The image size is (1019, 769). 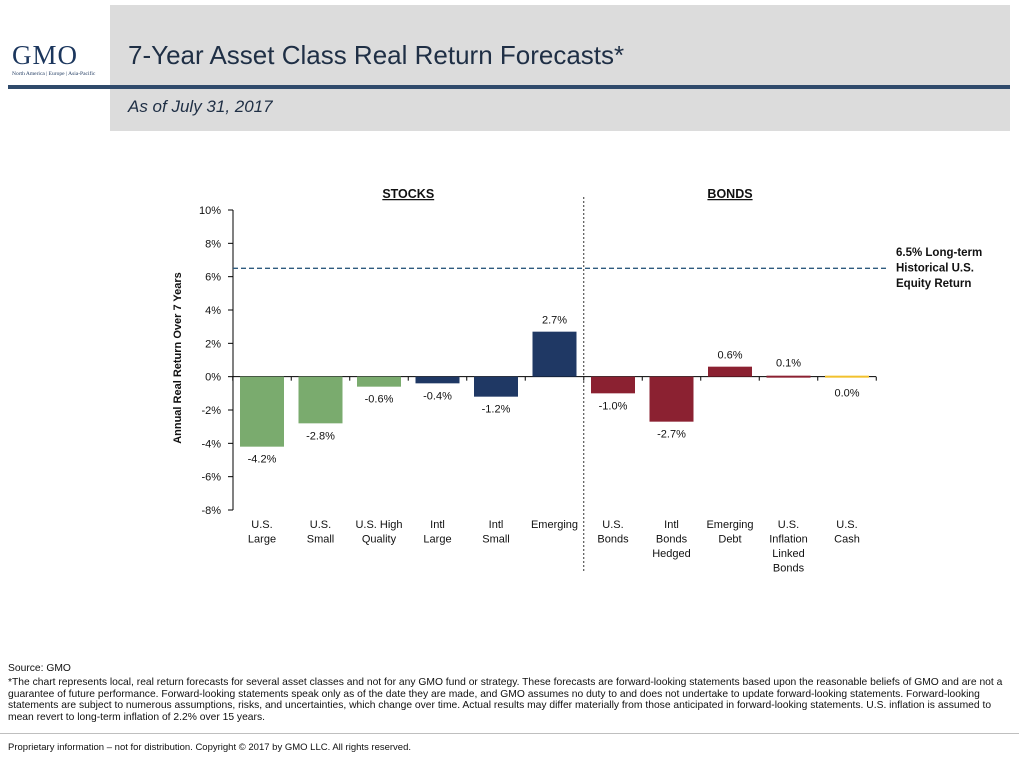 I want to click on footer-source: Source: GMO, so click(x=39, y=668).